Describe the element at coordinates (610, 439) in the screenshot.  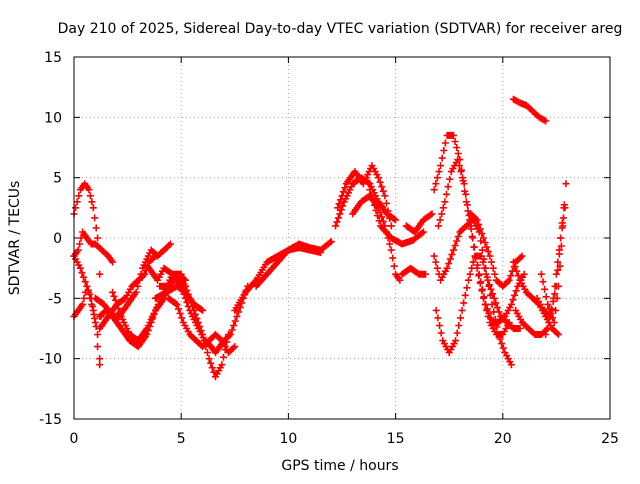
I see `x-tick-label: 25` at that location.